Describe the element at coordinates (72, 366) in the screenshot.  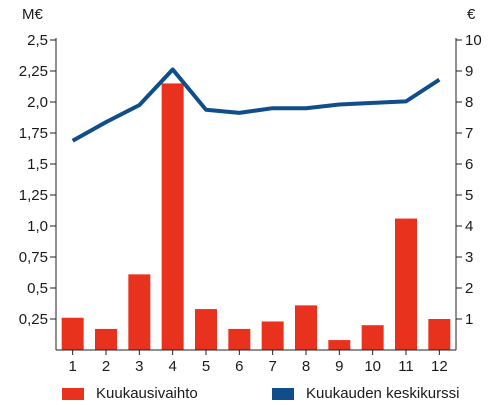
I see `x-tick-label: 1` at that location.